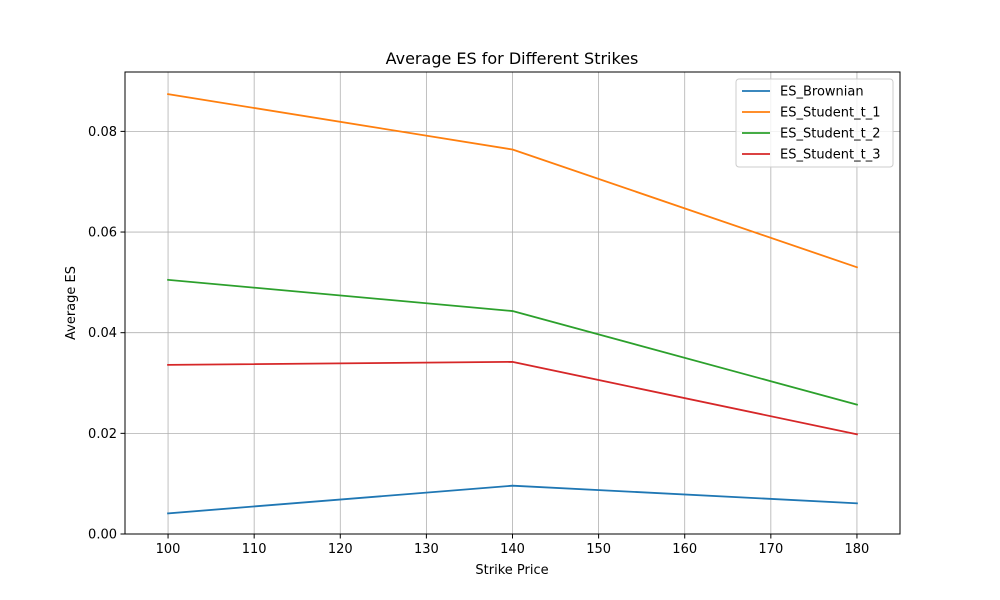  I want to click on y-tick-label: 0.08, so click(102, 132).